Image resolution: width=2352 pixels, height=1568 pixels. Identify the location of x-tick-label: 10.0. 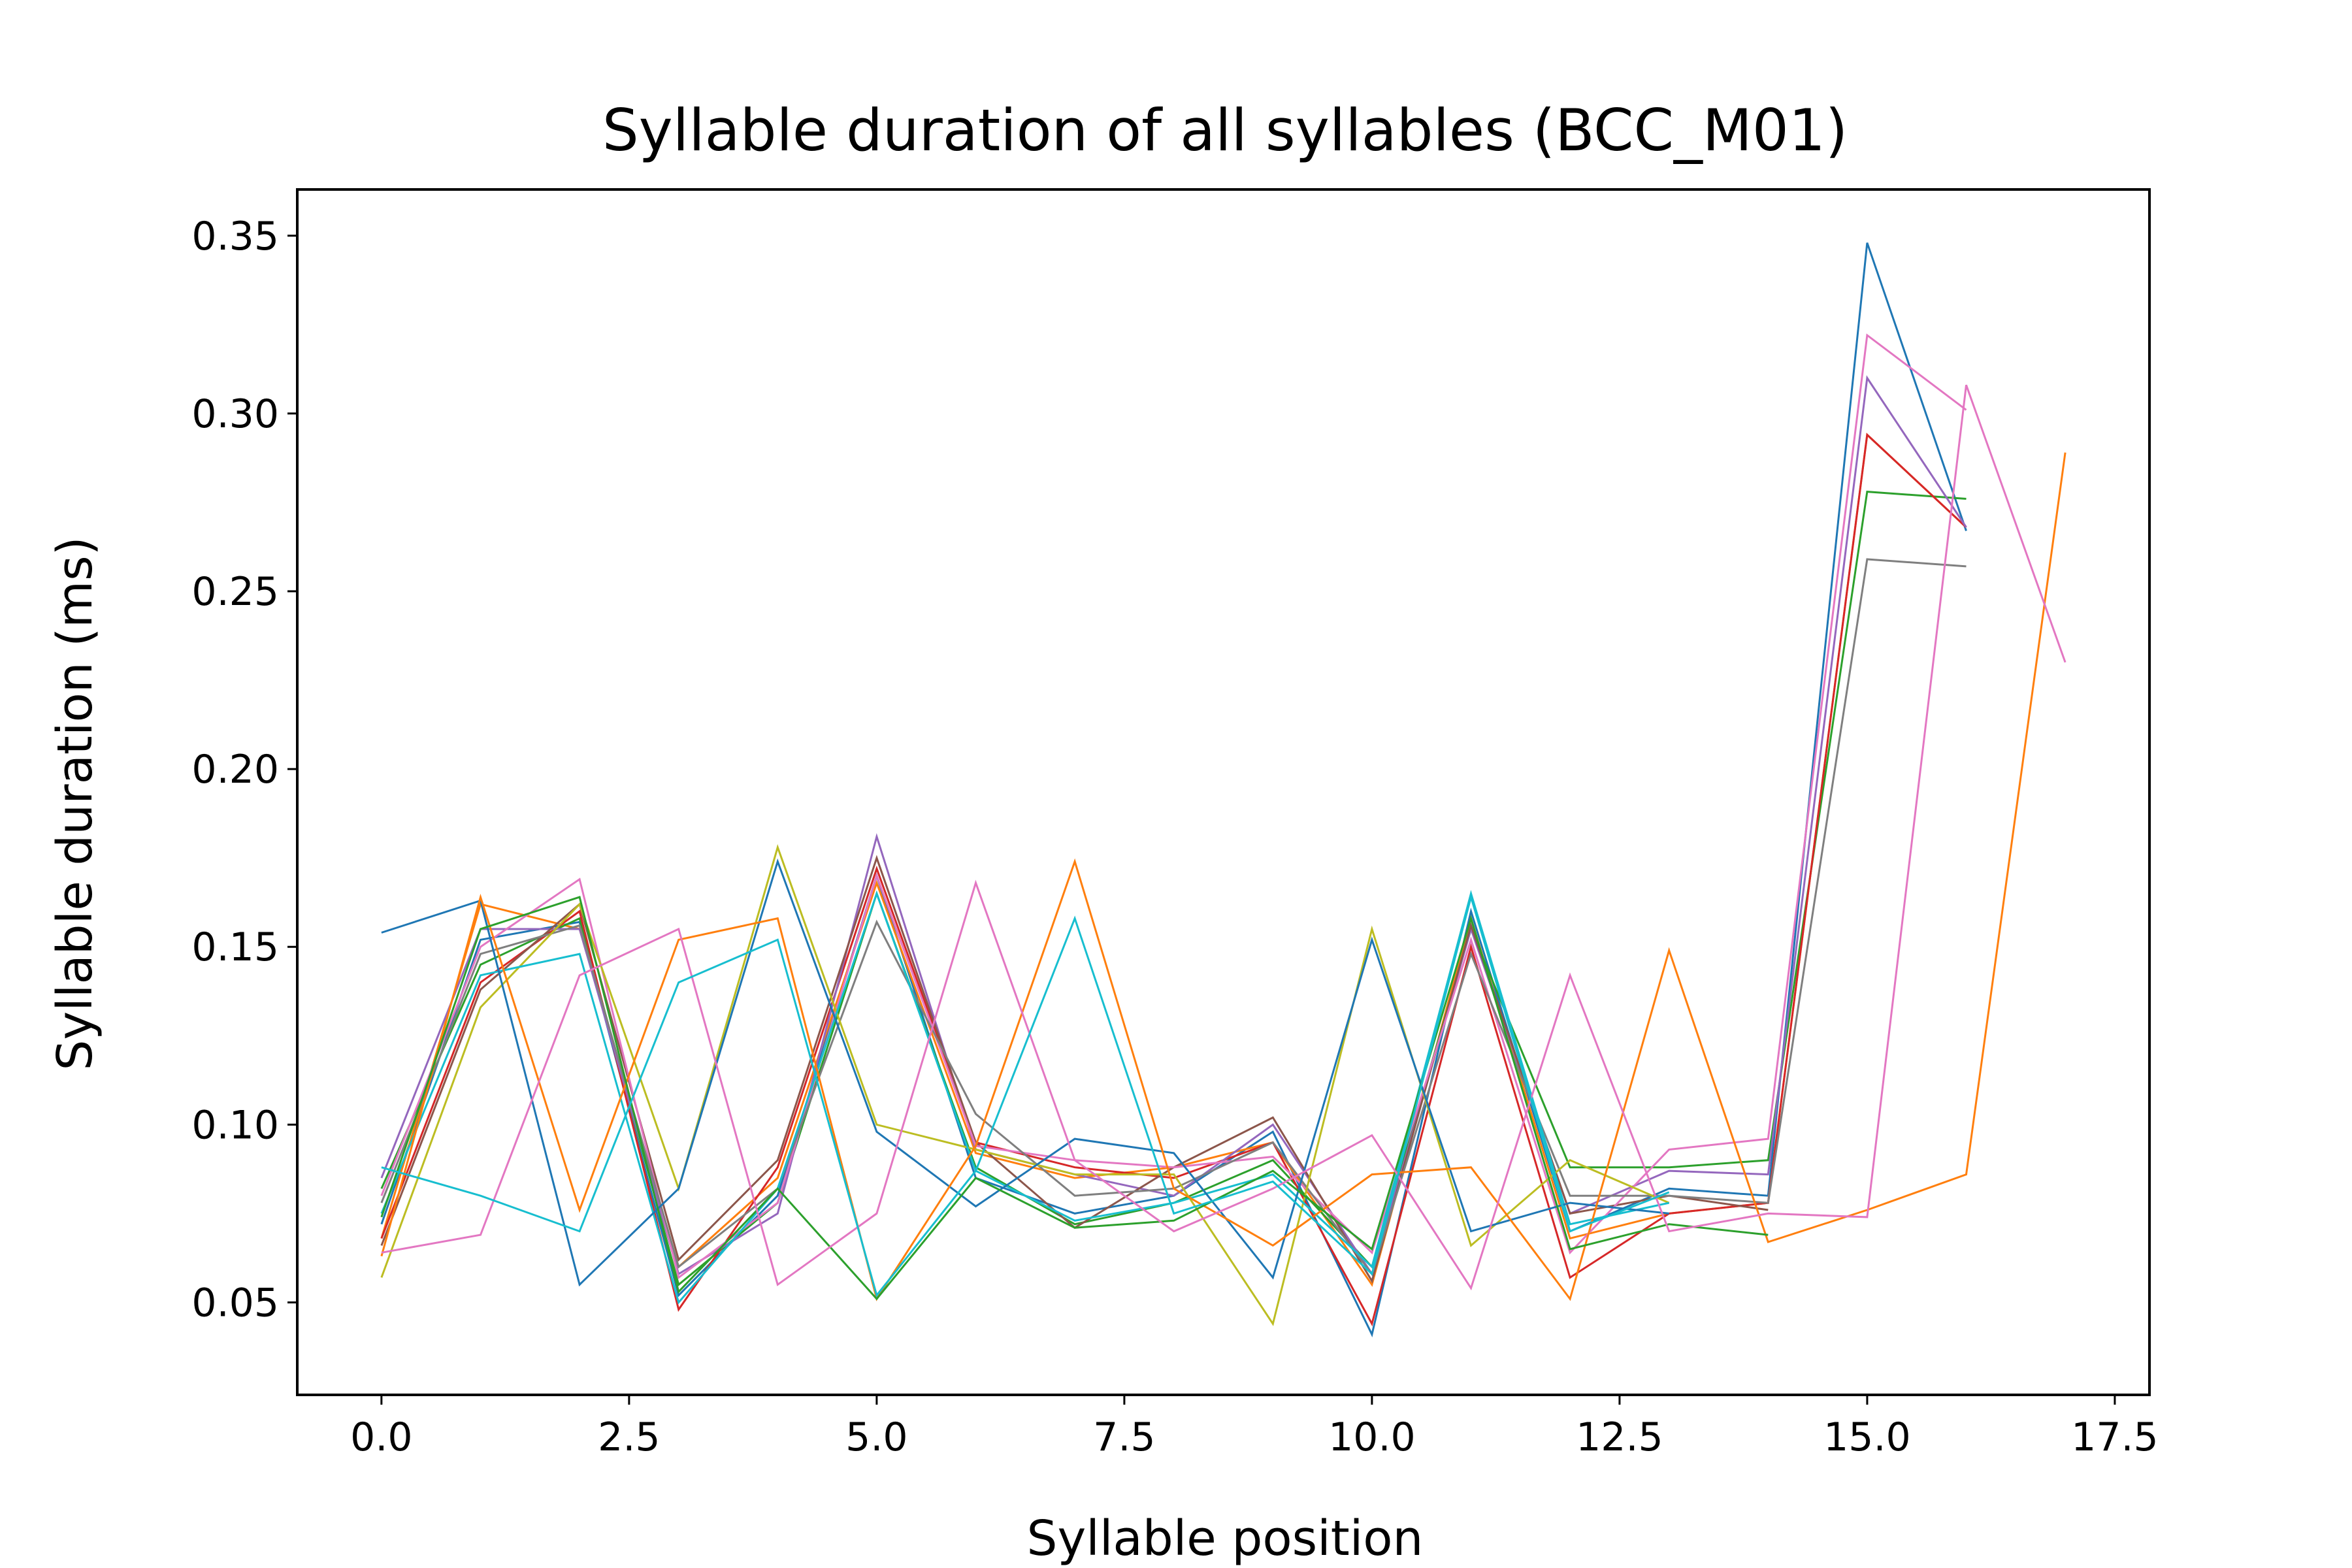
(1372, 1437).